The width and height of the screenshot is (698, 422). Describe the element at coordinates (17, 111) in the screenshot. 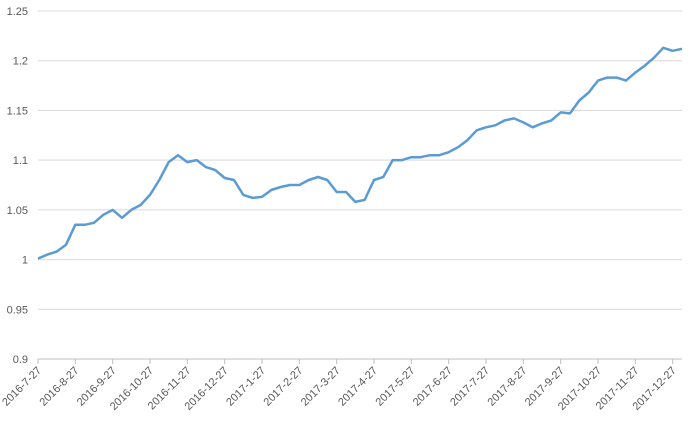

I see `y-tick-label: 1.15` at that location.